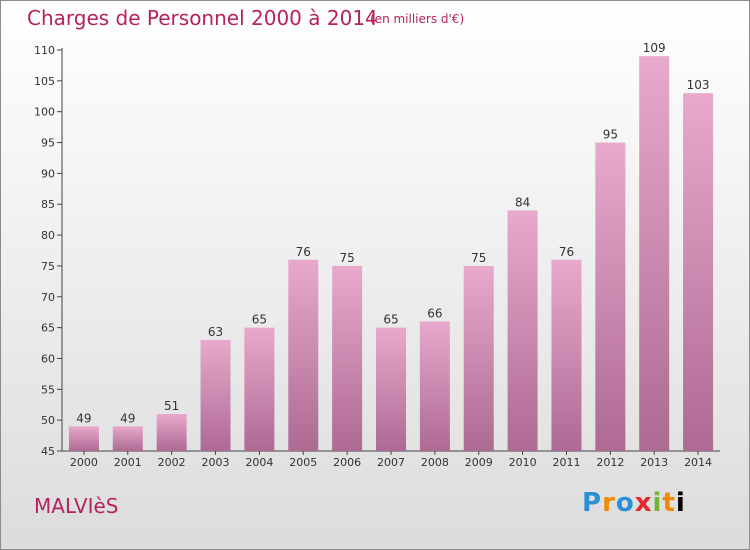 Image resolution: width=750 pixels, height=550 pixels. I want to click on x-tick-label: 2012, so click(610, 462).